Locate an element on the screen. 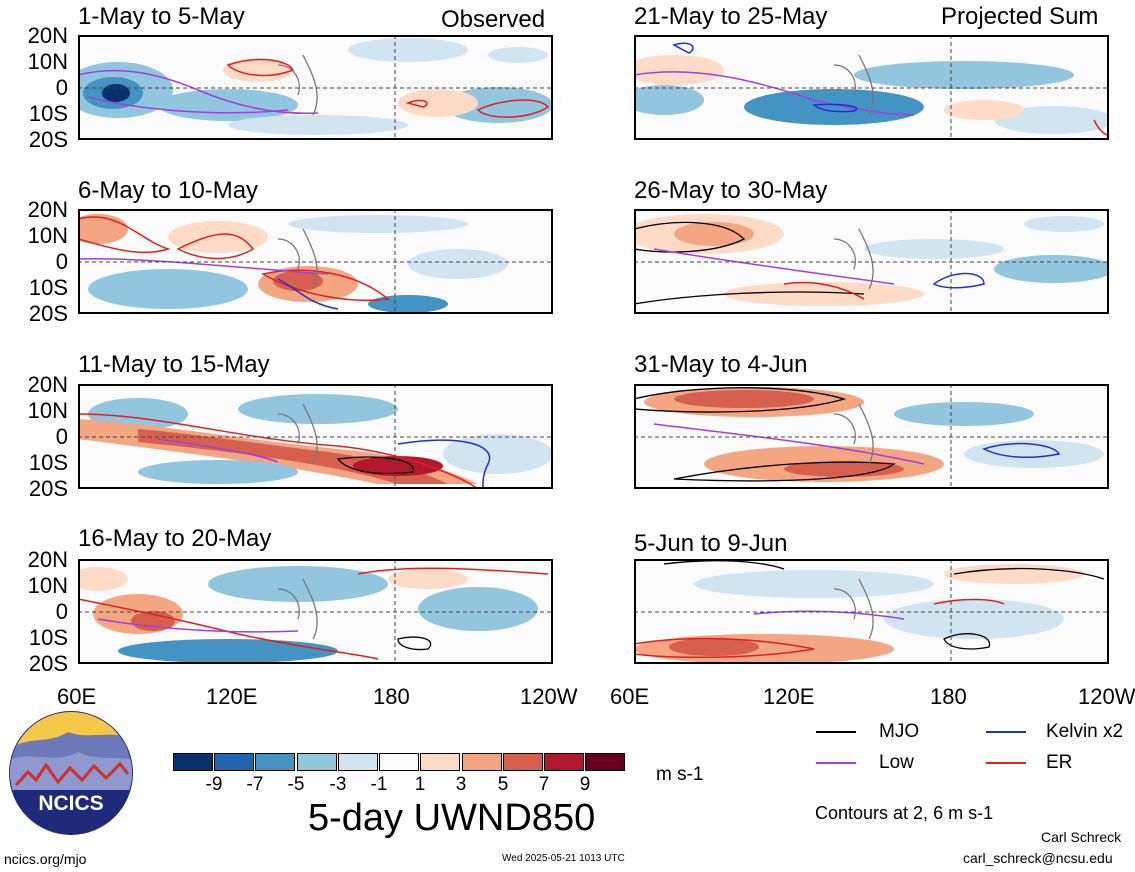 This screenshot has height=872, width=1135. colorbar-label: -3 is located at coordinates (338, 784).